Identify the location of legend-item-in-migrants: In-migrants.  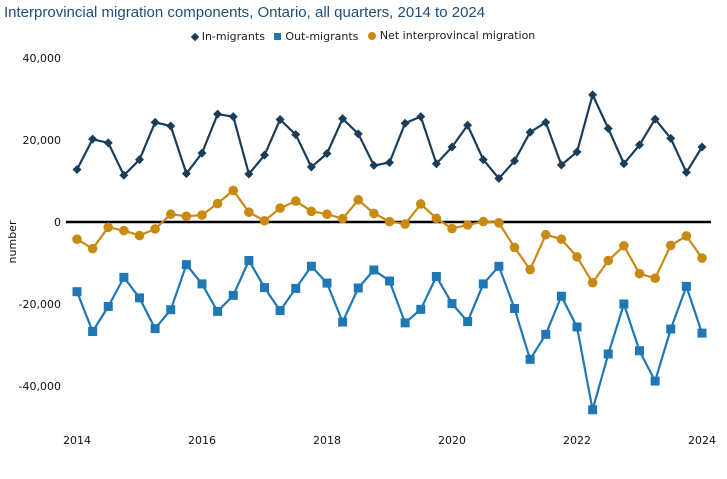
(227, 36).